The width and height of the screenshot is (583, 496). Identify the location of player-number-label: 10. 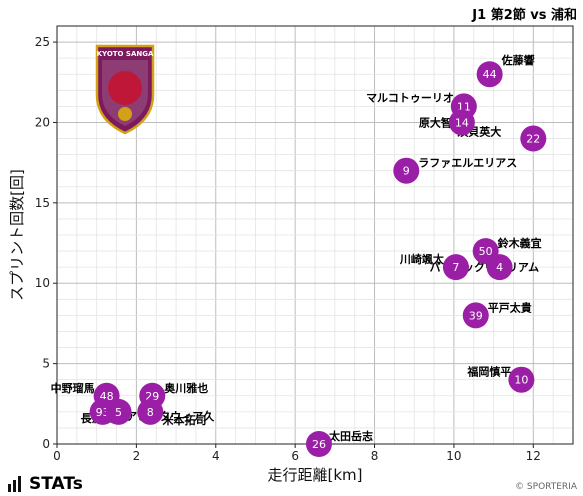
(521, 380).